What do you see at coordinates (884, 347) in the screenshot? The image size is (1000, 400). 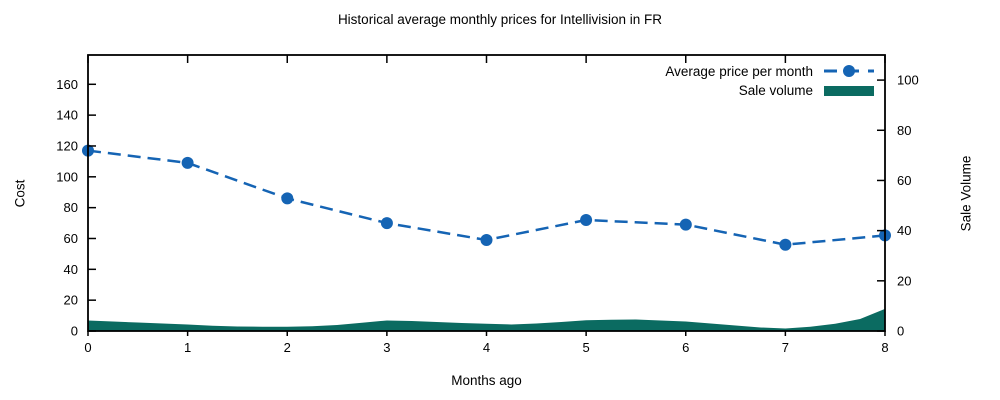 I see `x-tick-label: 8` at bounding box center [884, 347].